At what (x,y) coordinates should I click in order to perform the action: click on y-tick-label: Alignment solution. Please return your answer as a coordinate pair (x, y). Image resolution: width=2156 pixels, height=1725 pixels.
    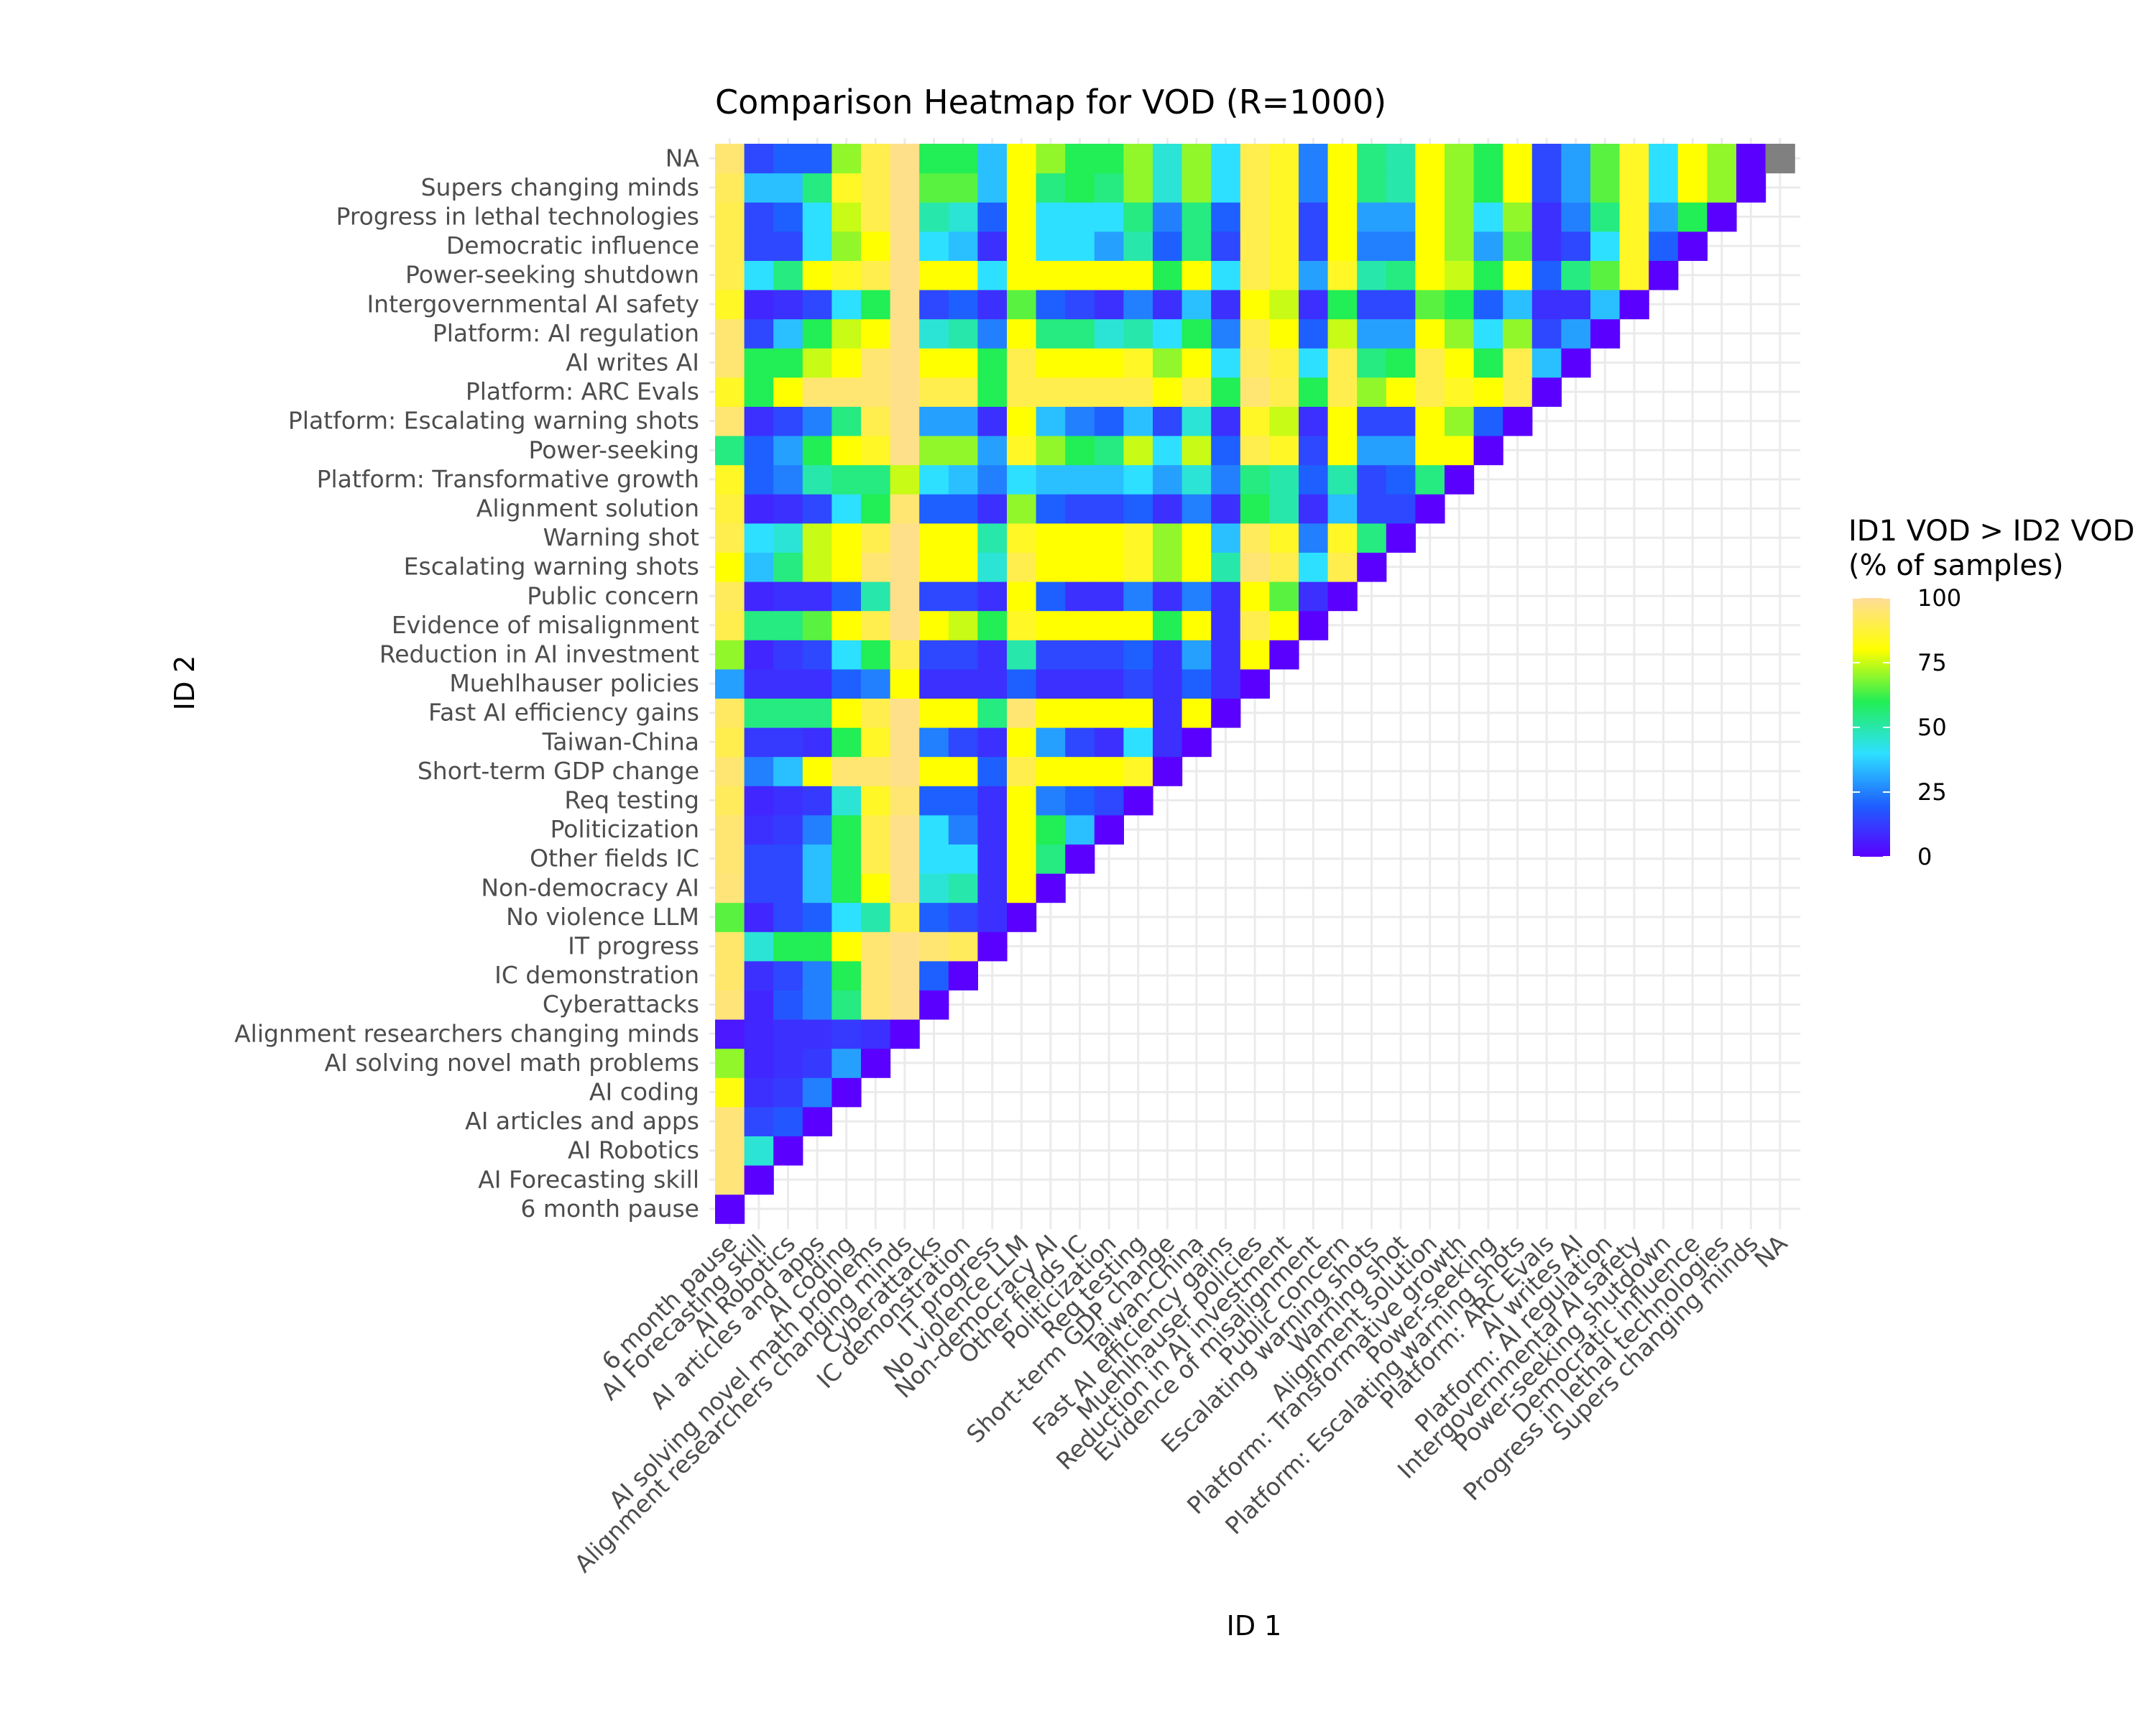
    Looking at the image, I should click on (587, 508).